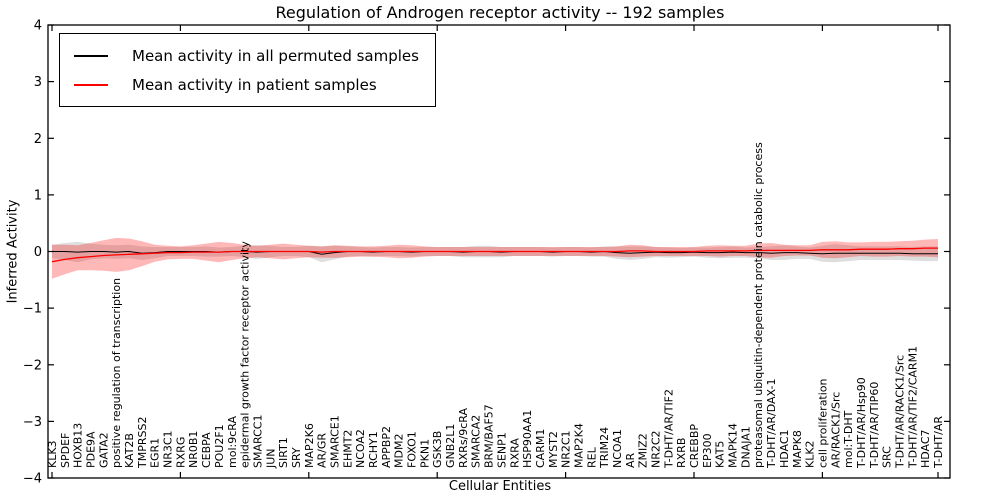 Image resolution: width=1000 pixels, height=500 pixels. Describe the element at coordinates (270, 458) in the screenshot. I see `x-tick-label: JUN` at that location.